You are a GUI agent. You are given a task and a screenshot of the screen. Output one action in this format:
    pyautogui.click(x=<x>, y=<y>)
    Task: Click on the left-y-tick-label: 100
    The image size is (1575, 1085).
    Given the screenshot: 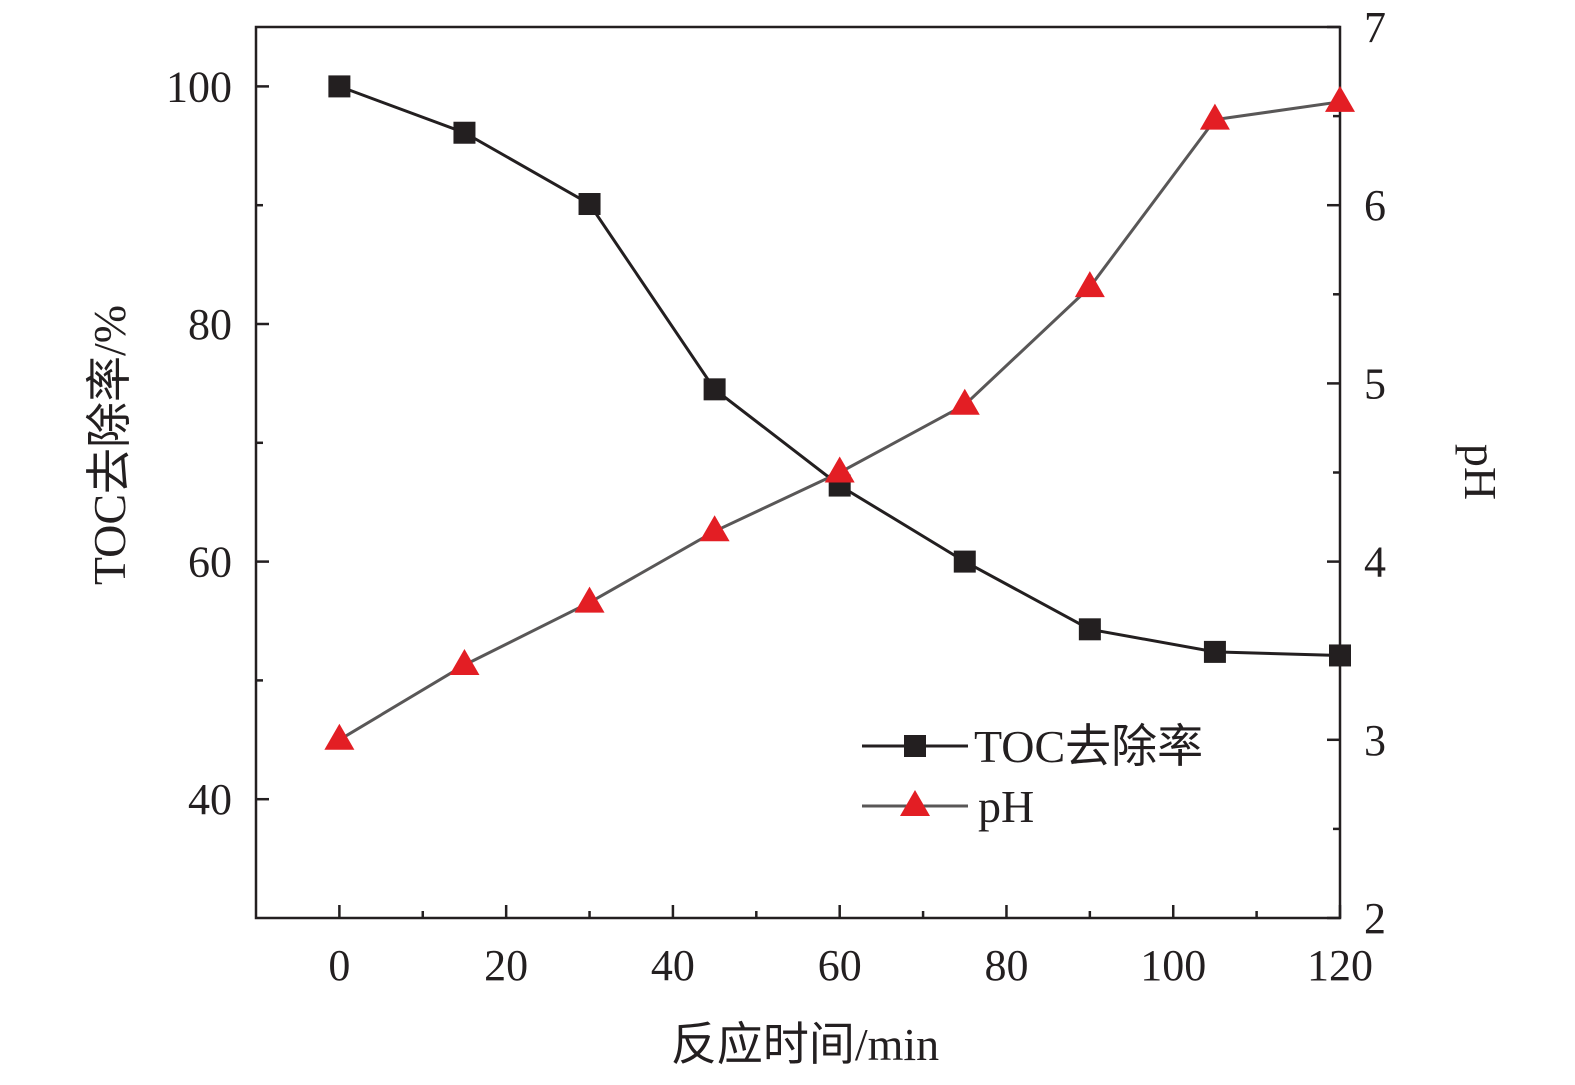 What is the action you would take?
    pyautogui.click(x=199, y=86)
    